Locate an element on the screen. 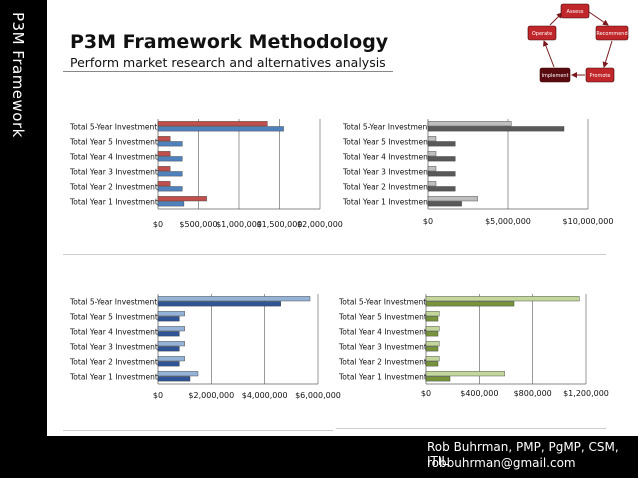 The width and height of the screenshot is (638, 478). x-tick-label: $1,000,000 is located at coordinates (239, 224).